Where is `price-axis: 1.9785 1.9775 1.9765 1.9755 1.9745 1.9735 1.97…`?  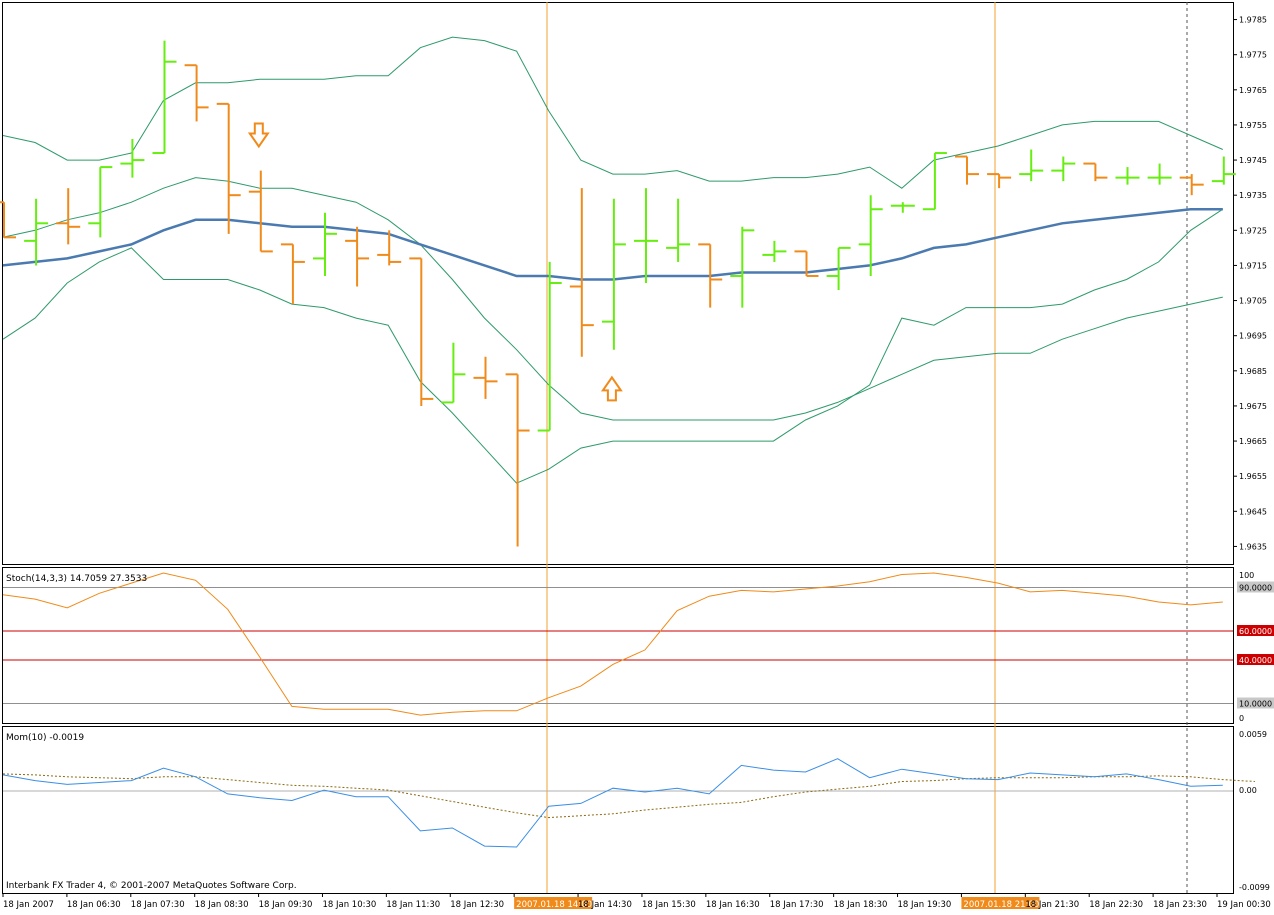
price-axis: 1.9785 1.9775 1.9765 1.9755 1.9745 1.9735 1.97… is located at coordinates (1250, 283).